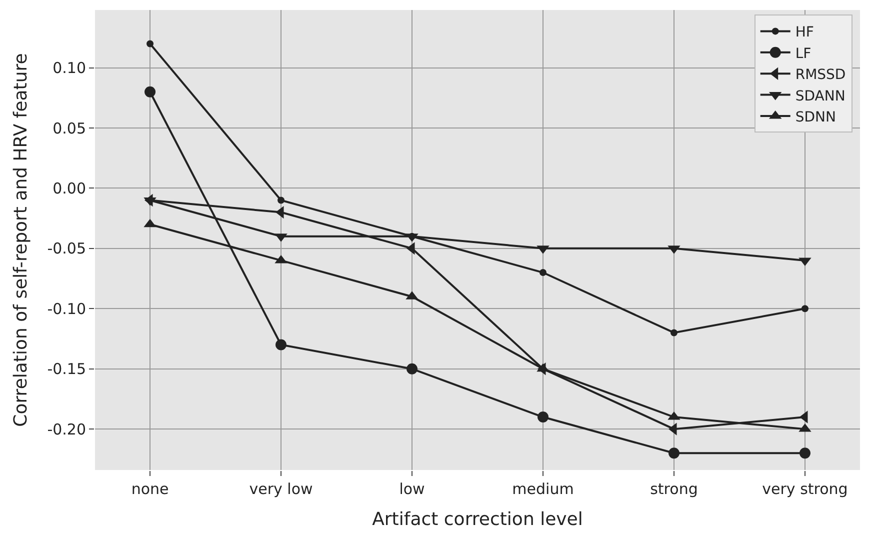 The image size is (880, 535). What do you see at coordinates (150, 489) in the screenshot?
I see `x-tick-label: none` at bounding box center [150, 489].